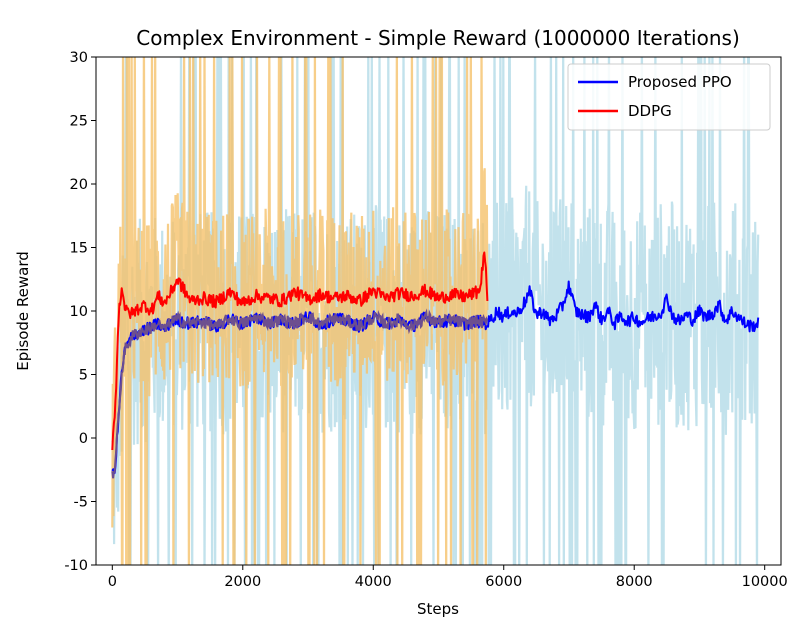 This screenshot has width=794, height=630. What do you see at coordinates (650, 111) in the screenshot?
I see `legend-label-ddpg: DDPG` at bounding box center [650, 111].